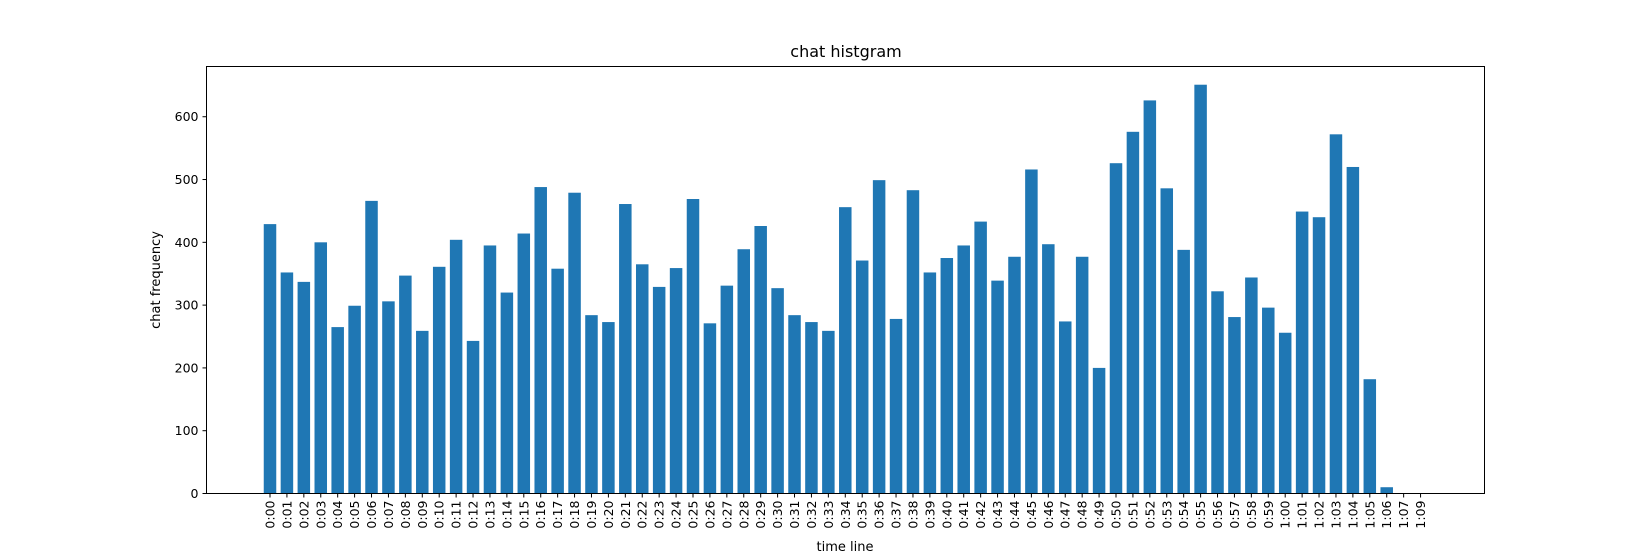 The height and width of the screenshot is (552, 1639). What do you see at coordinates (1251, 514) in the screenshot?
I see `x-tick-label: 0:58` at bounding box center [1251, 514].